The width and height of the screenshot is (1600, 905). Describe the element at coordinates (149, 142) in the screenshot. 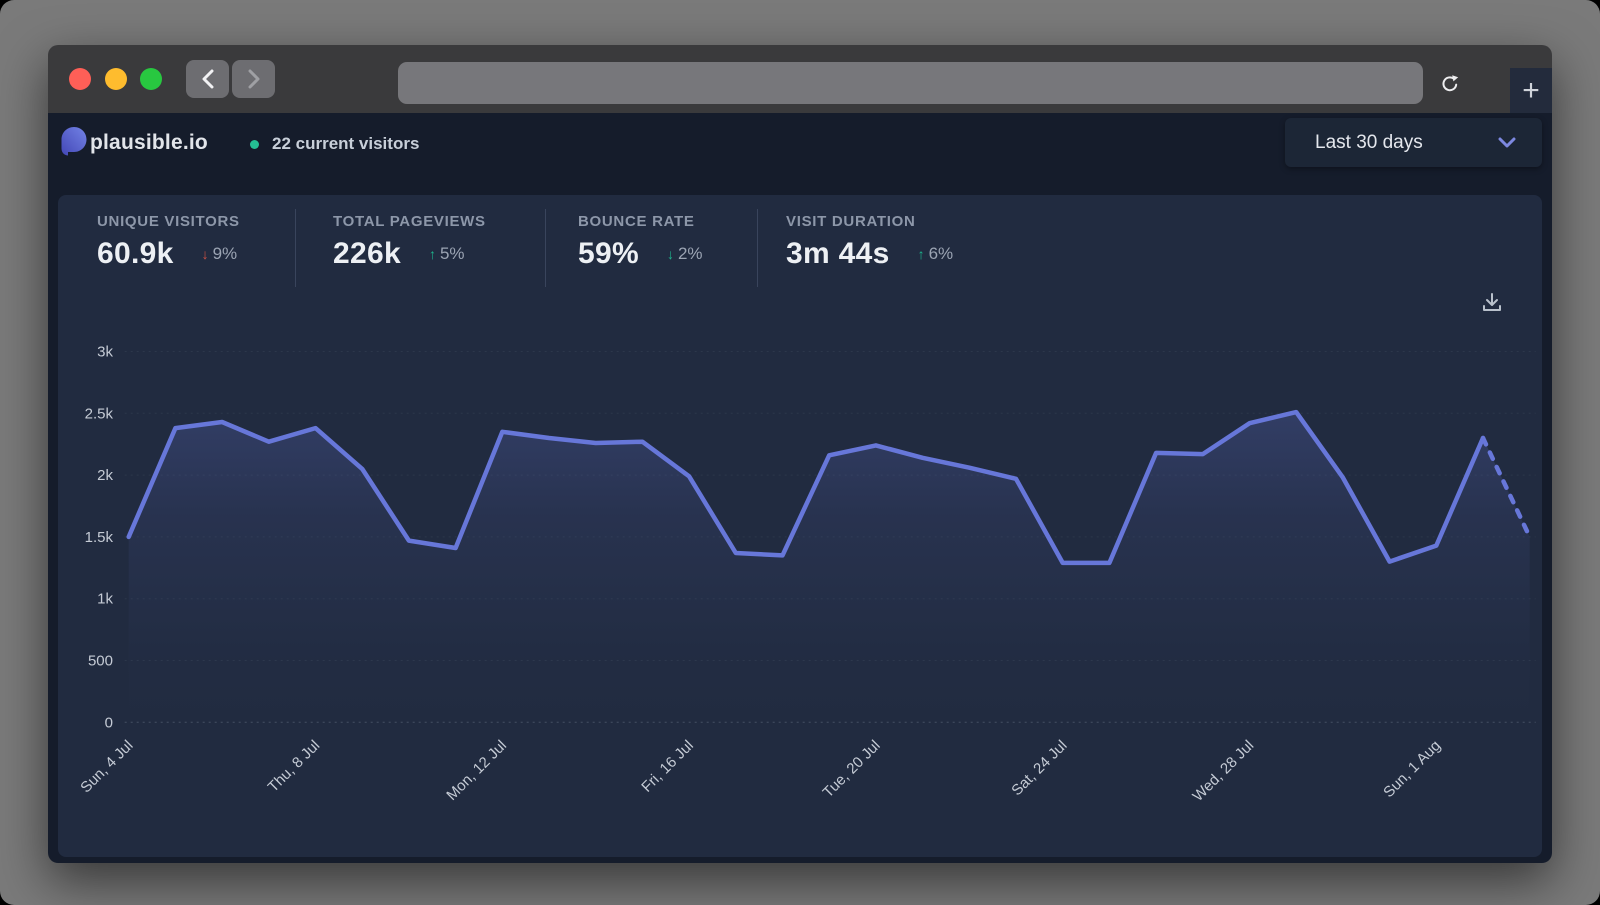

I see `site-name: plausible.io` at that location.